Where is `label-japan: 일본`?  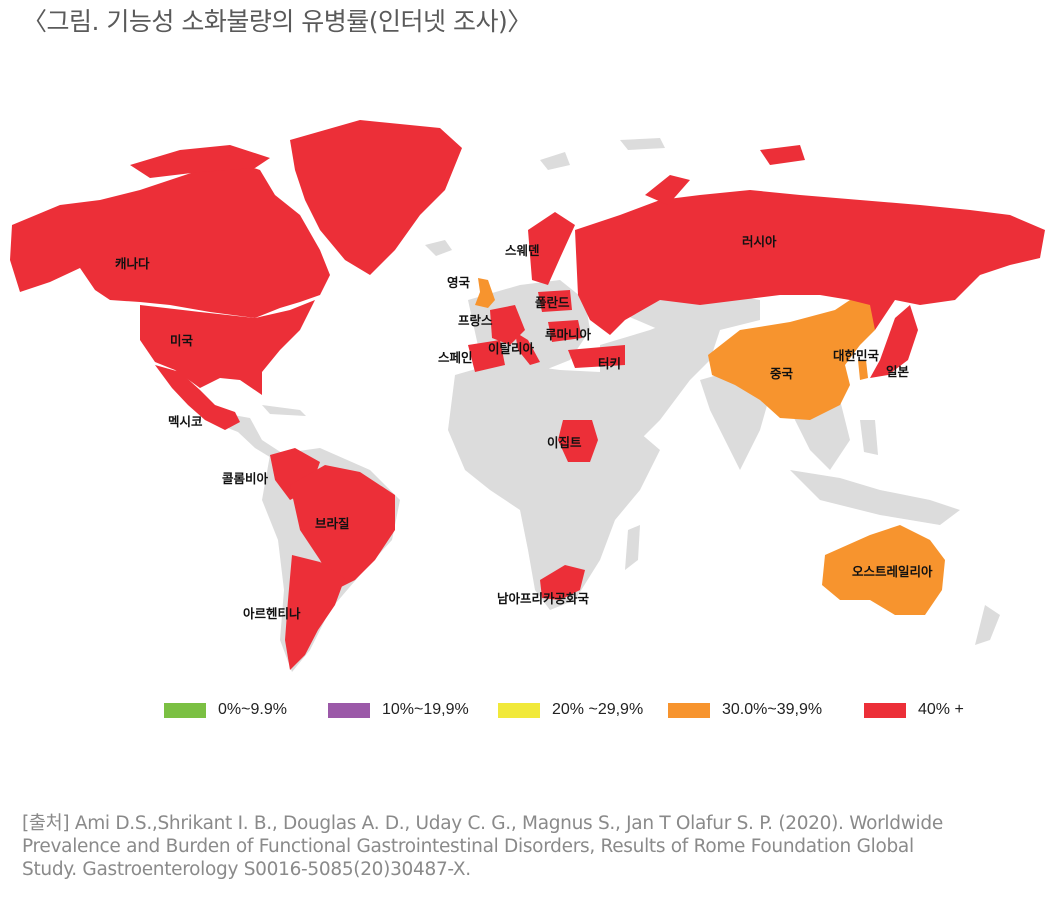 label-japan: 일본 is located at coordinates (898, 371).